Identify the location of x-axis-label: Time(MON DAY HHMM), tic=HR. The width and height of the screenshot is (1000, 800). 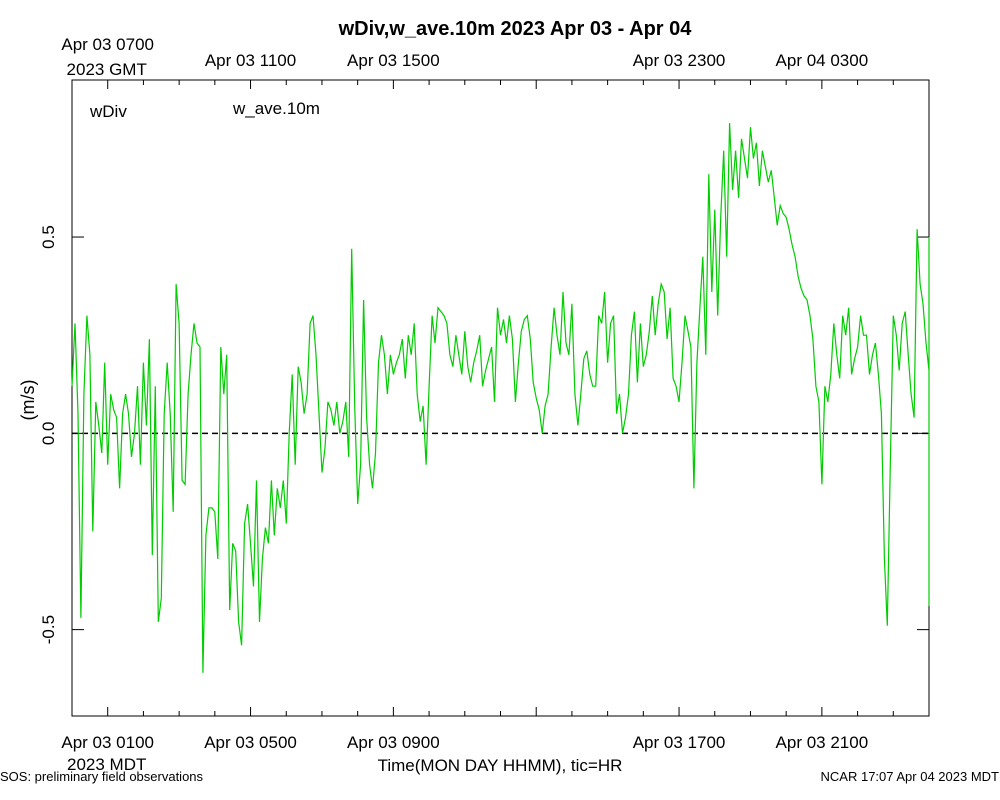
(500, 765).